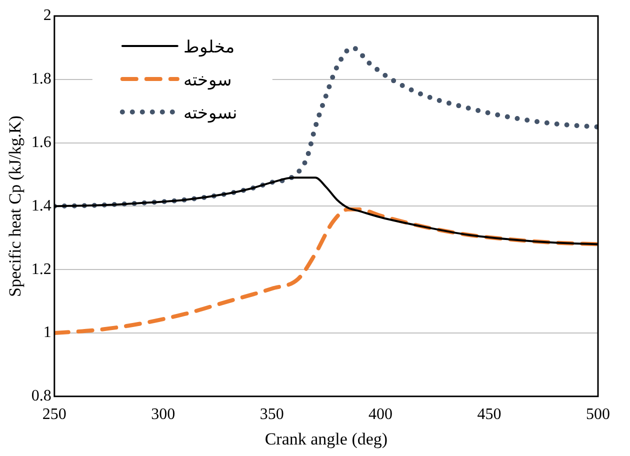 Image resolution: width=630 pixels, height=456 pixels. I want to click on x-tick-label: 400, so click(380, 415).